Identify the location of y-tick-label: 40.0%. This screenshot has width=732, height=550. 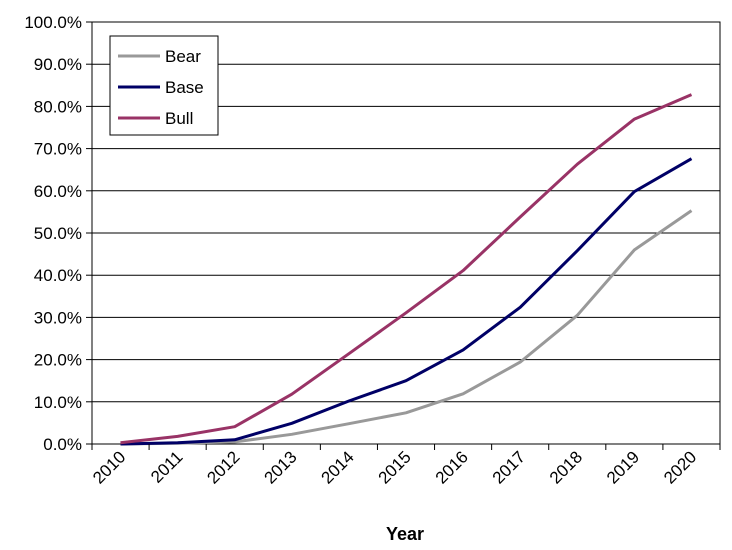
(58, 275).